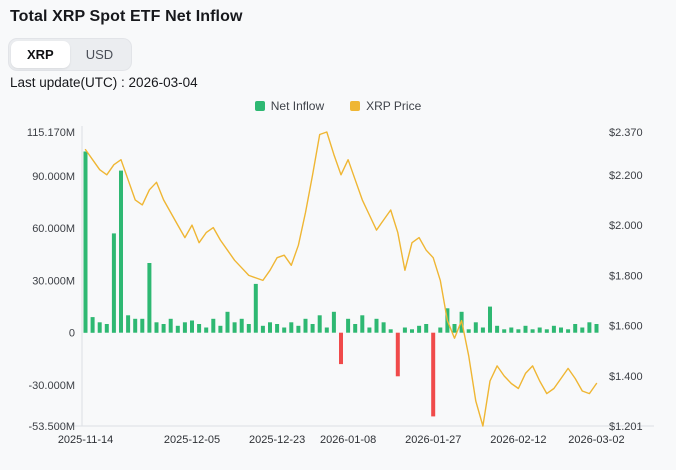 The image size is (676, 470). I want to click on svg-text: 0, so click(72, 334).